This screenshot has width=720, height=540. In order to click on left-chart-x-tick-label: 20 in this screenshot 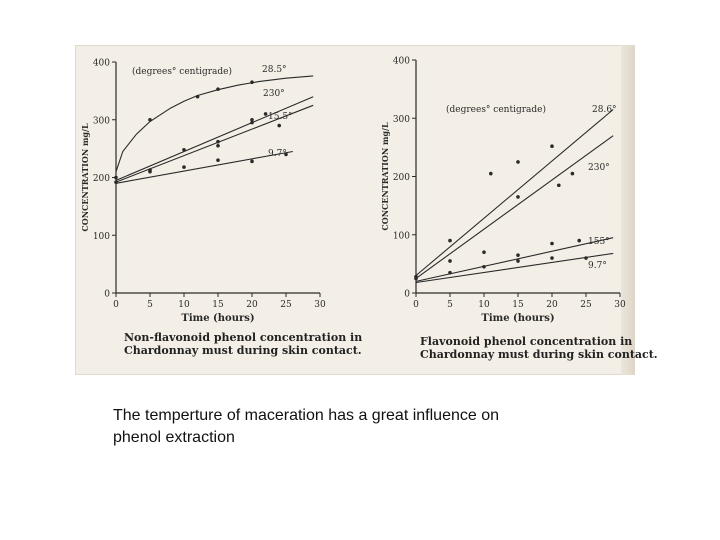, I will do `click(252, 305)`.